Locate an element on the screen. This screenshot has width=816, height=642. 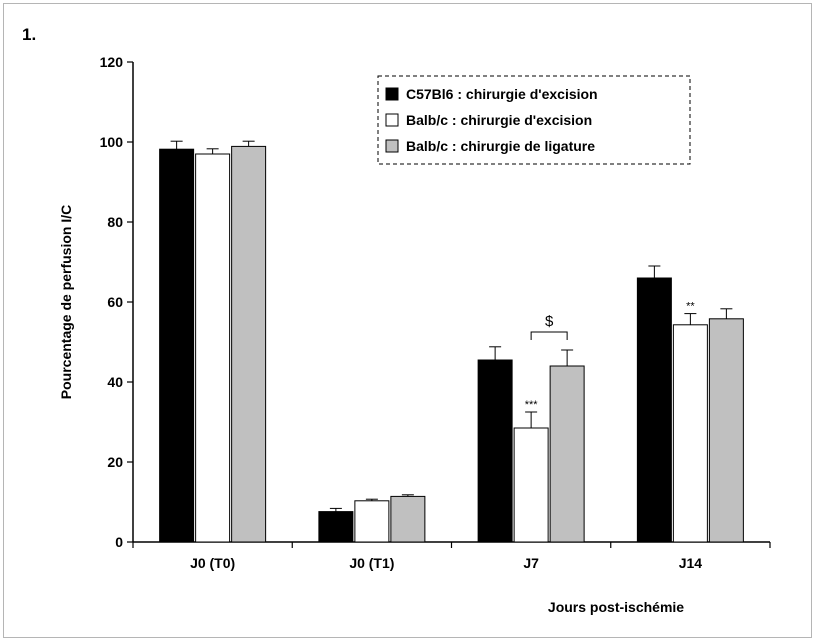
x-axis-label: Jours post-ischémie is located at coordinates (616, 607).